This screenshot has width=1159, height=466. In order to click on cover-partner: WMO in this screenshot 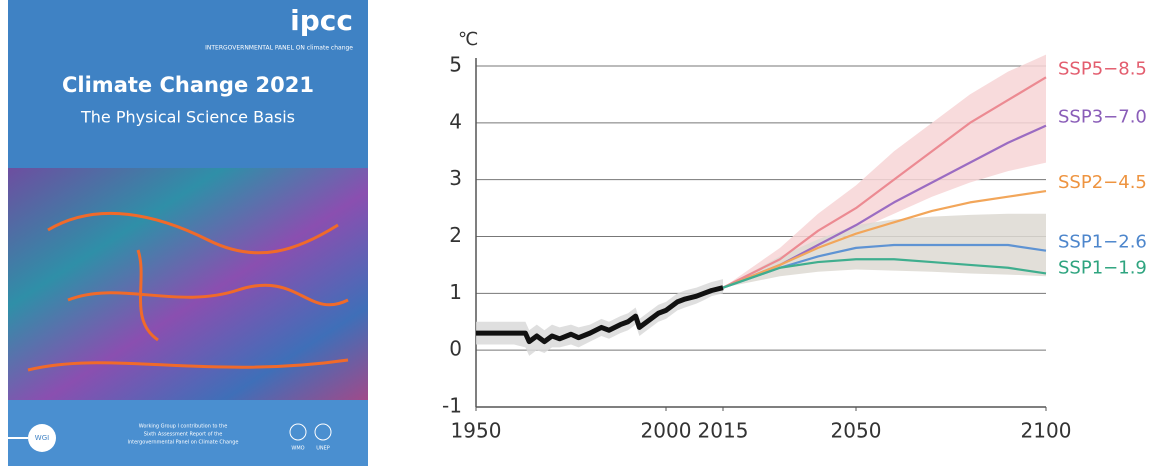, I will do `click(297, 449)`.